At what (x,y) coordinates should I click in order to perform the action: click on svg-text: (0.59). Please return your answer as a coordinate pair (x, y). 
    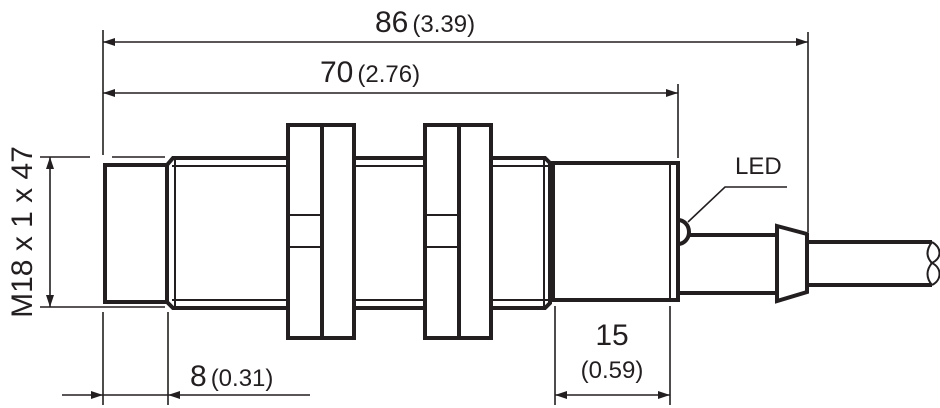
    Looking at the image, I should click on (612, 370).